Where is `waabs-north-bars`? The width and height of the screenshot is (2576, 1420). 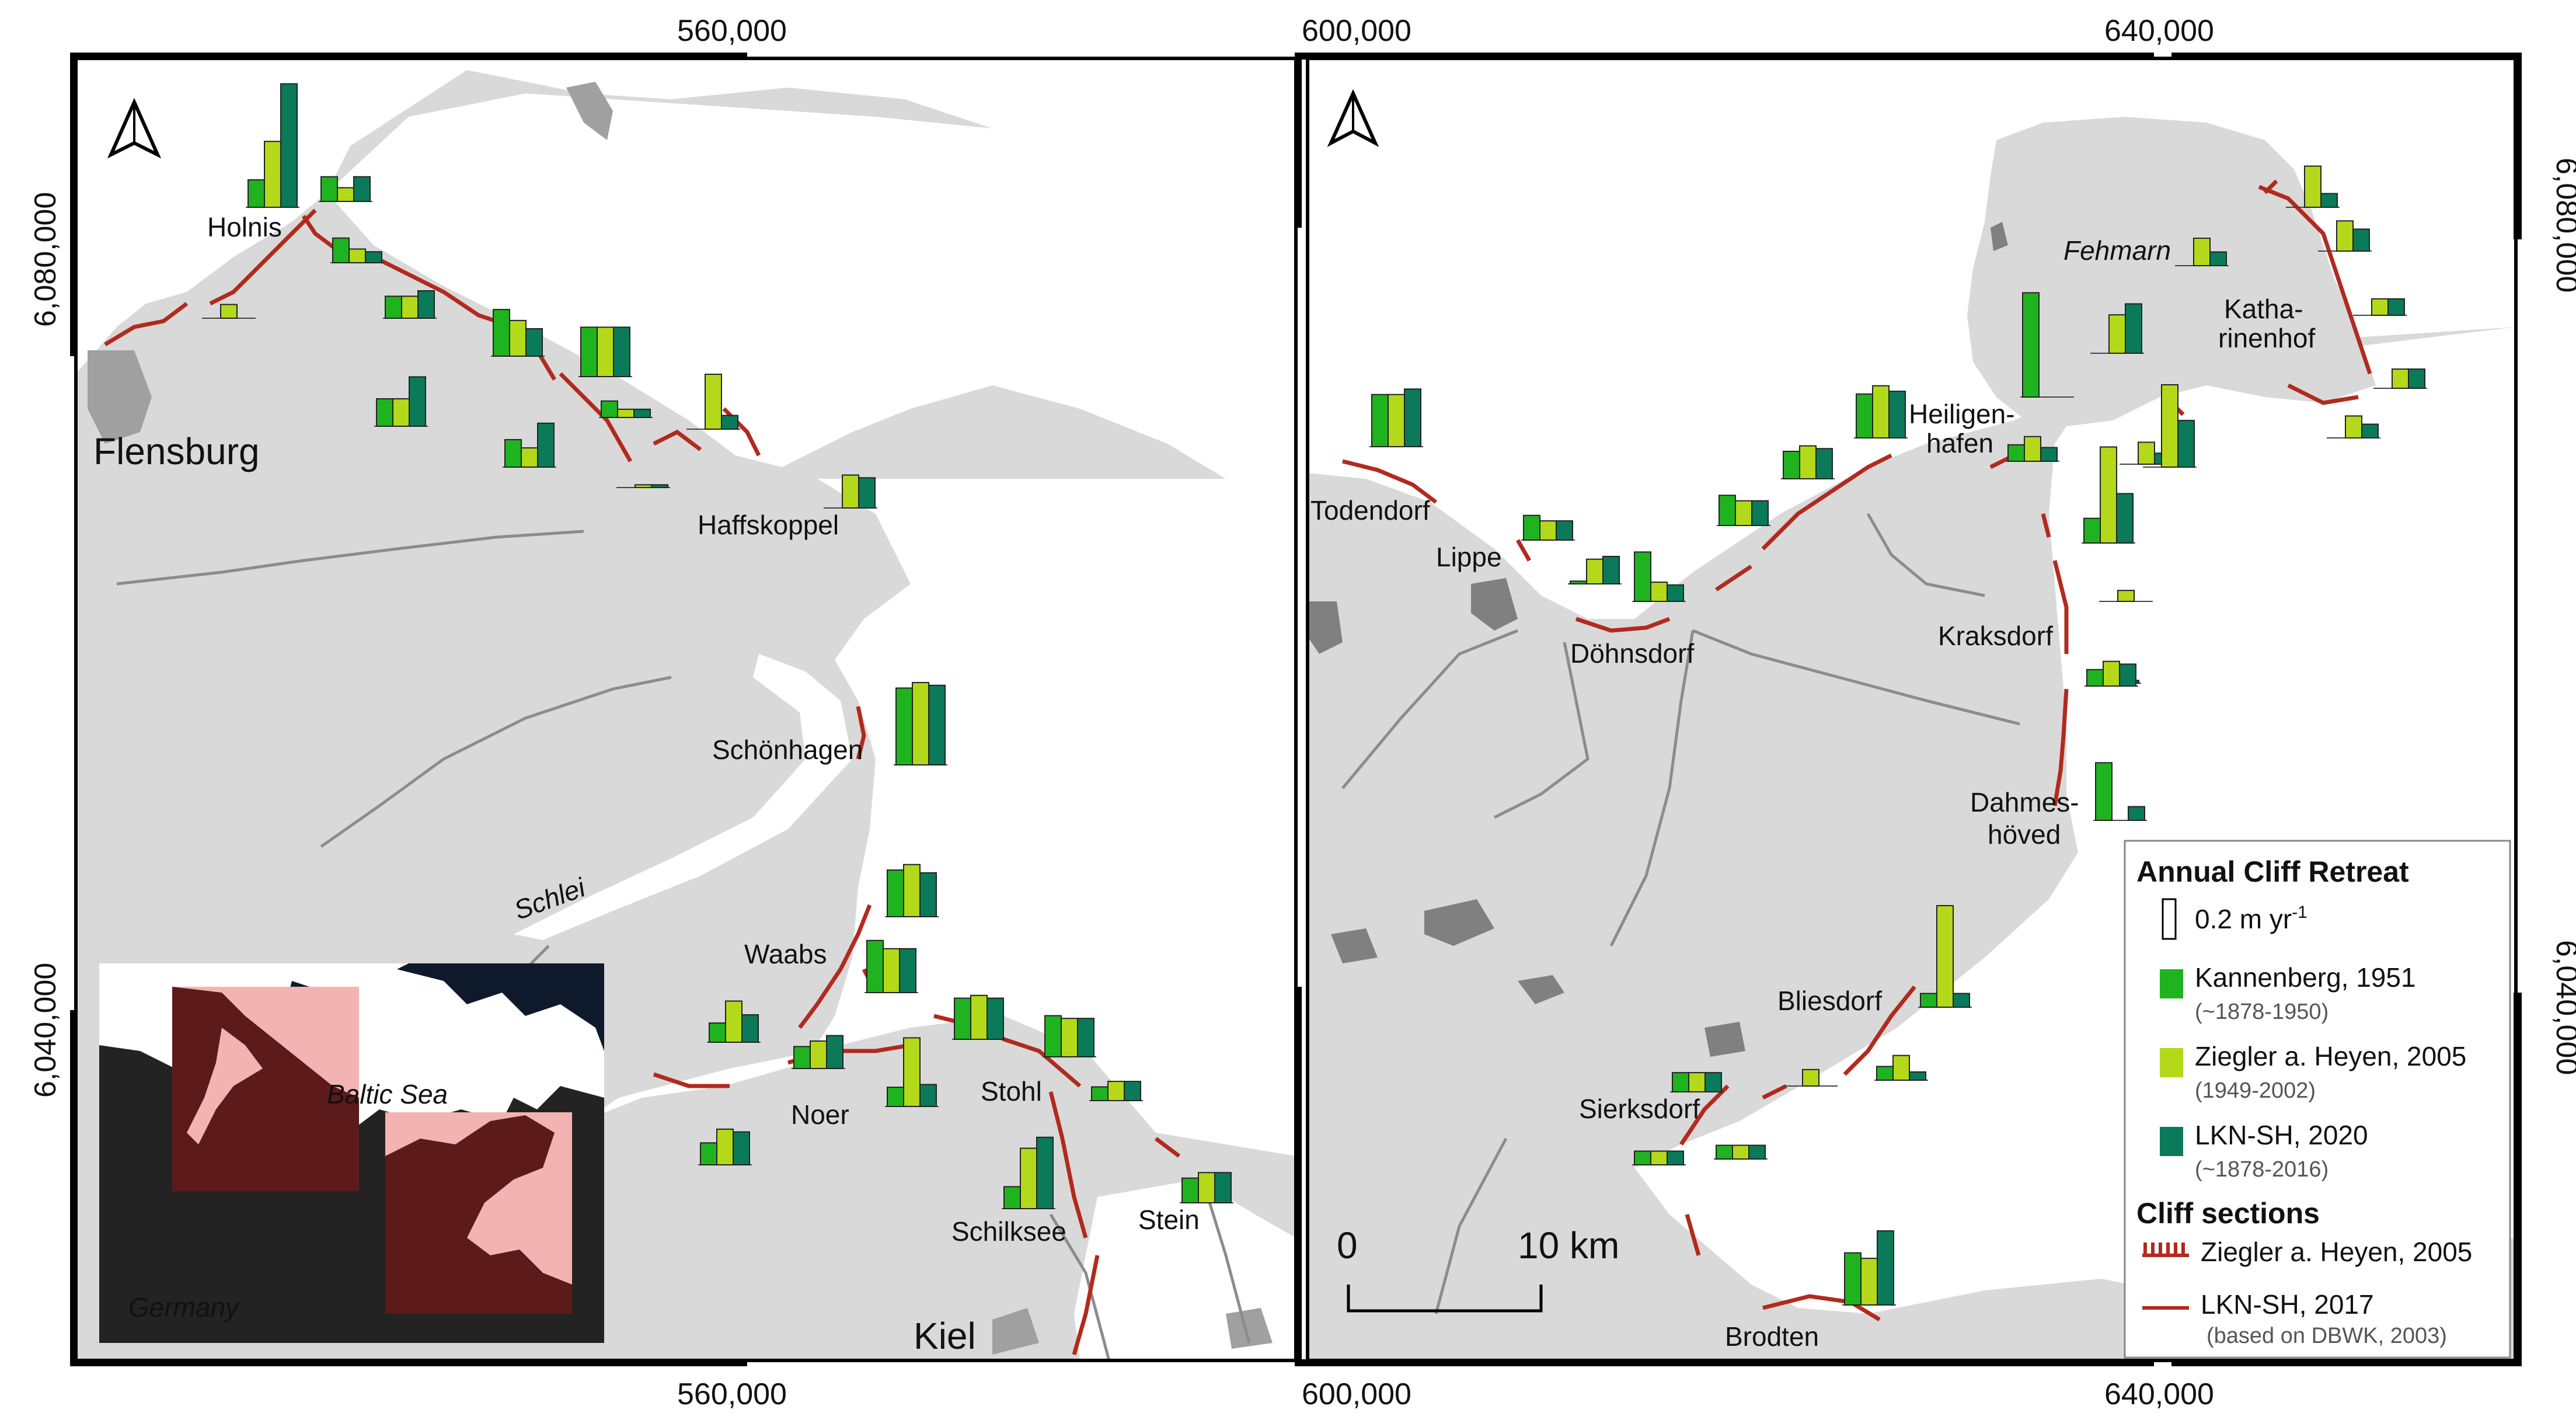 waabs-north-bars is located at coordinates (912, 891).